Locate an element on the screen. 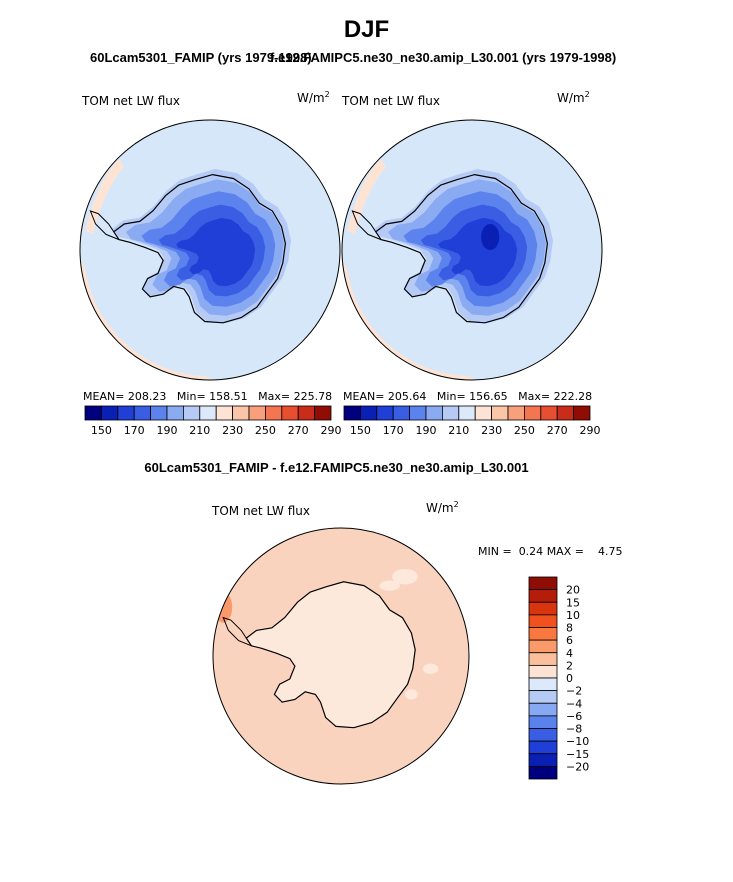 The height and width of the screenshot is (882, 733). left-variable-label: TOM net LW flux is located at coordinates (131, 101).